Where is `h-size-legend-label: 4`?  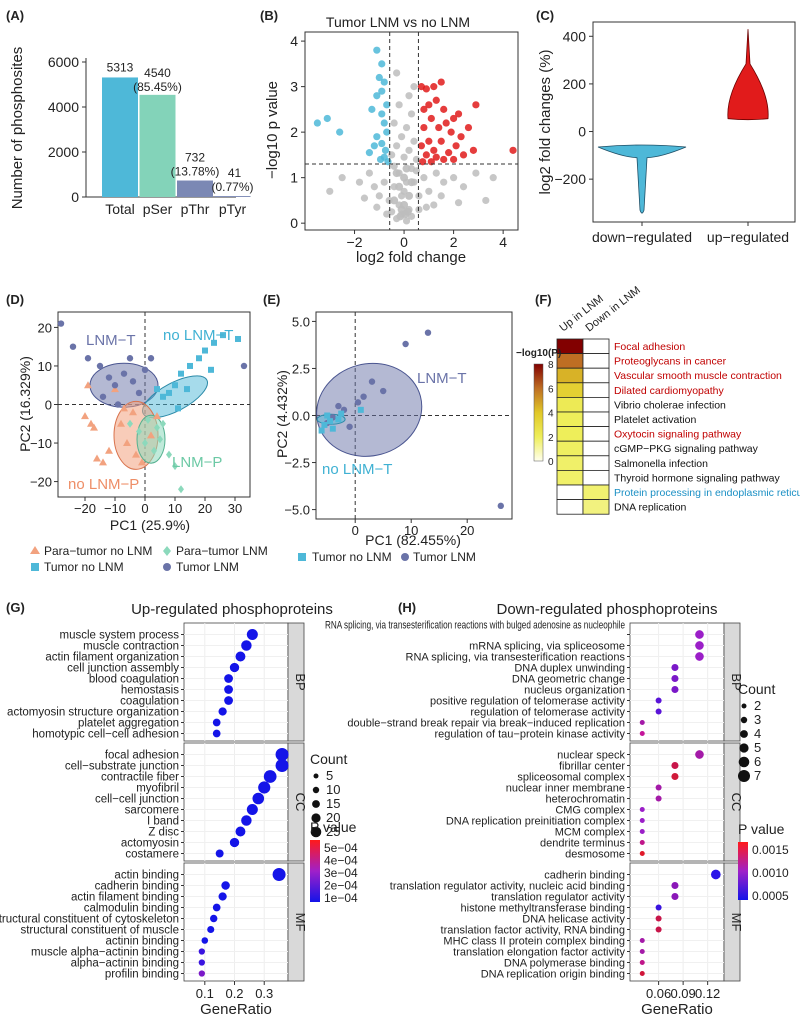
h-size-legend-label: 4 is located at coordinates (757, 733).